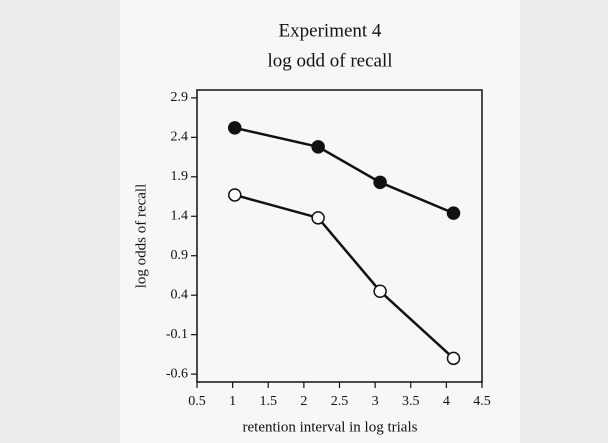 This screenshot has height=443, width=608. Describe the element at coordinates (177, 373) in the screenshot. I see `y-tick-label: -0.6` at that location.